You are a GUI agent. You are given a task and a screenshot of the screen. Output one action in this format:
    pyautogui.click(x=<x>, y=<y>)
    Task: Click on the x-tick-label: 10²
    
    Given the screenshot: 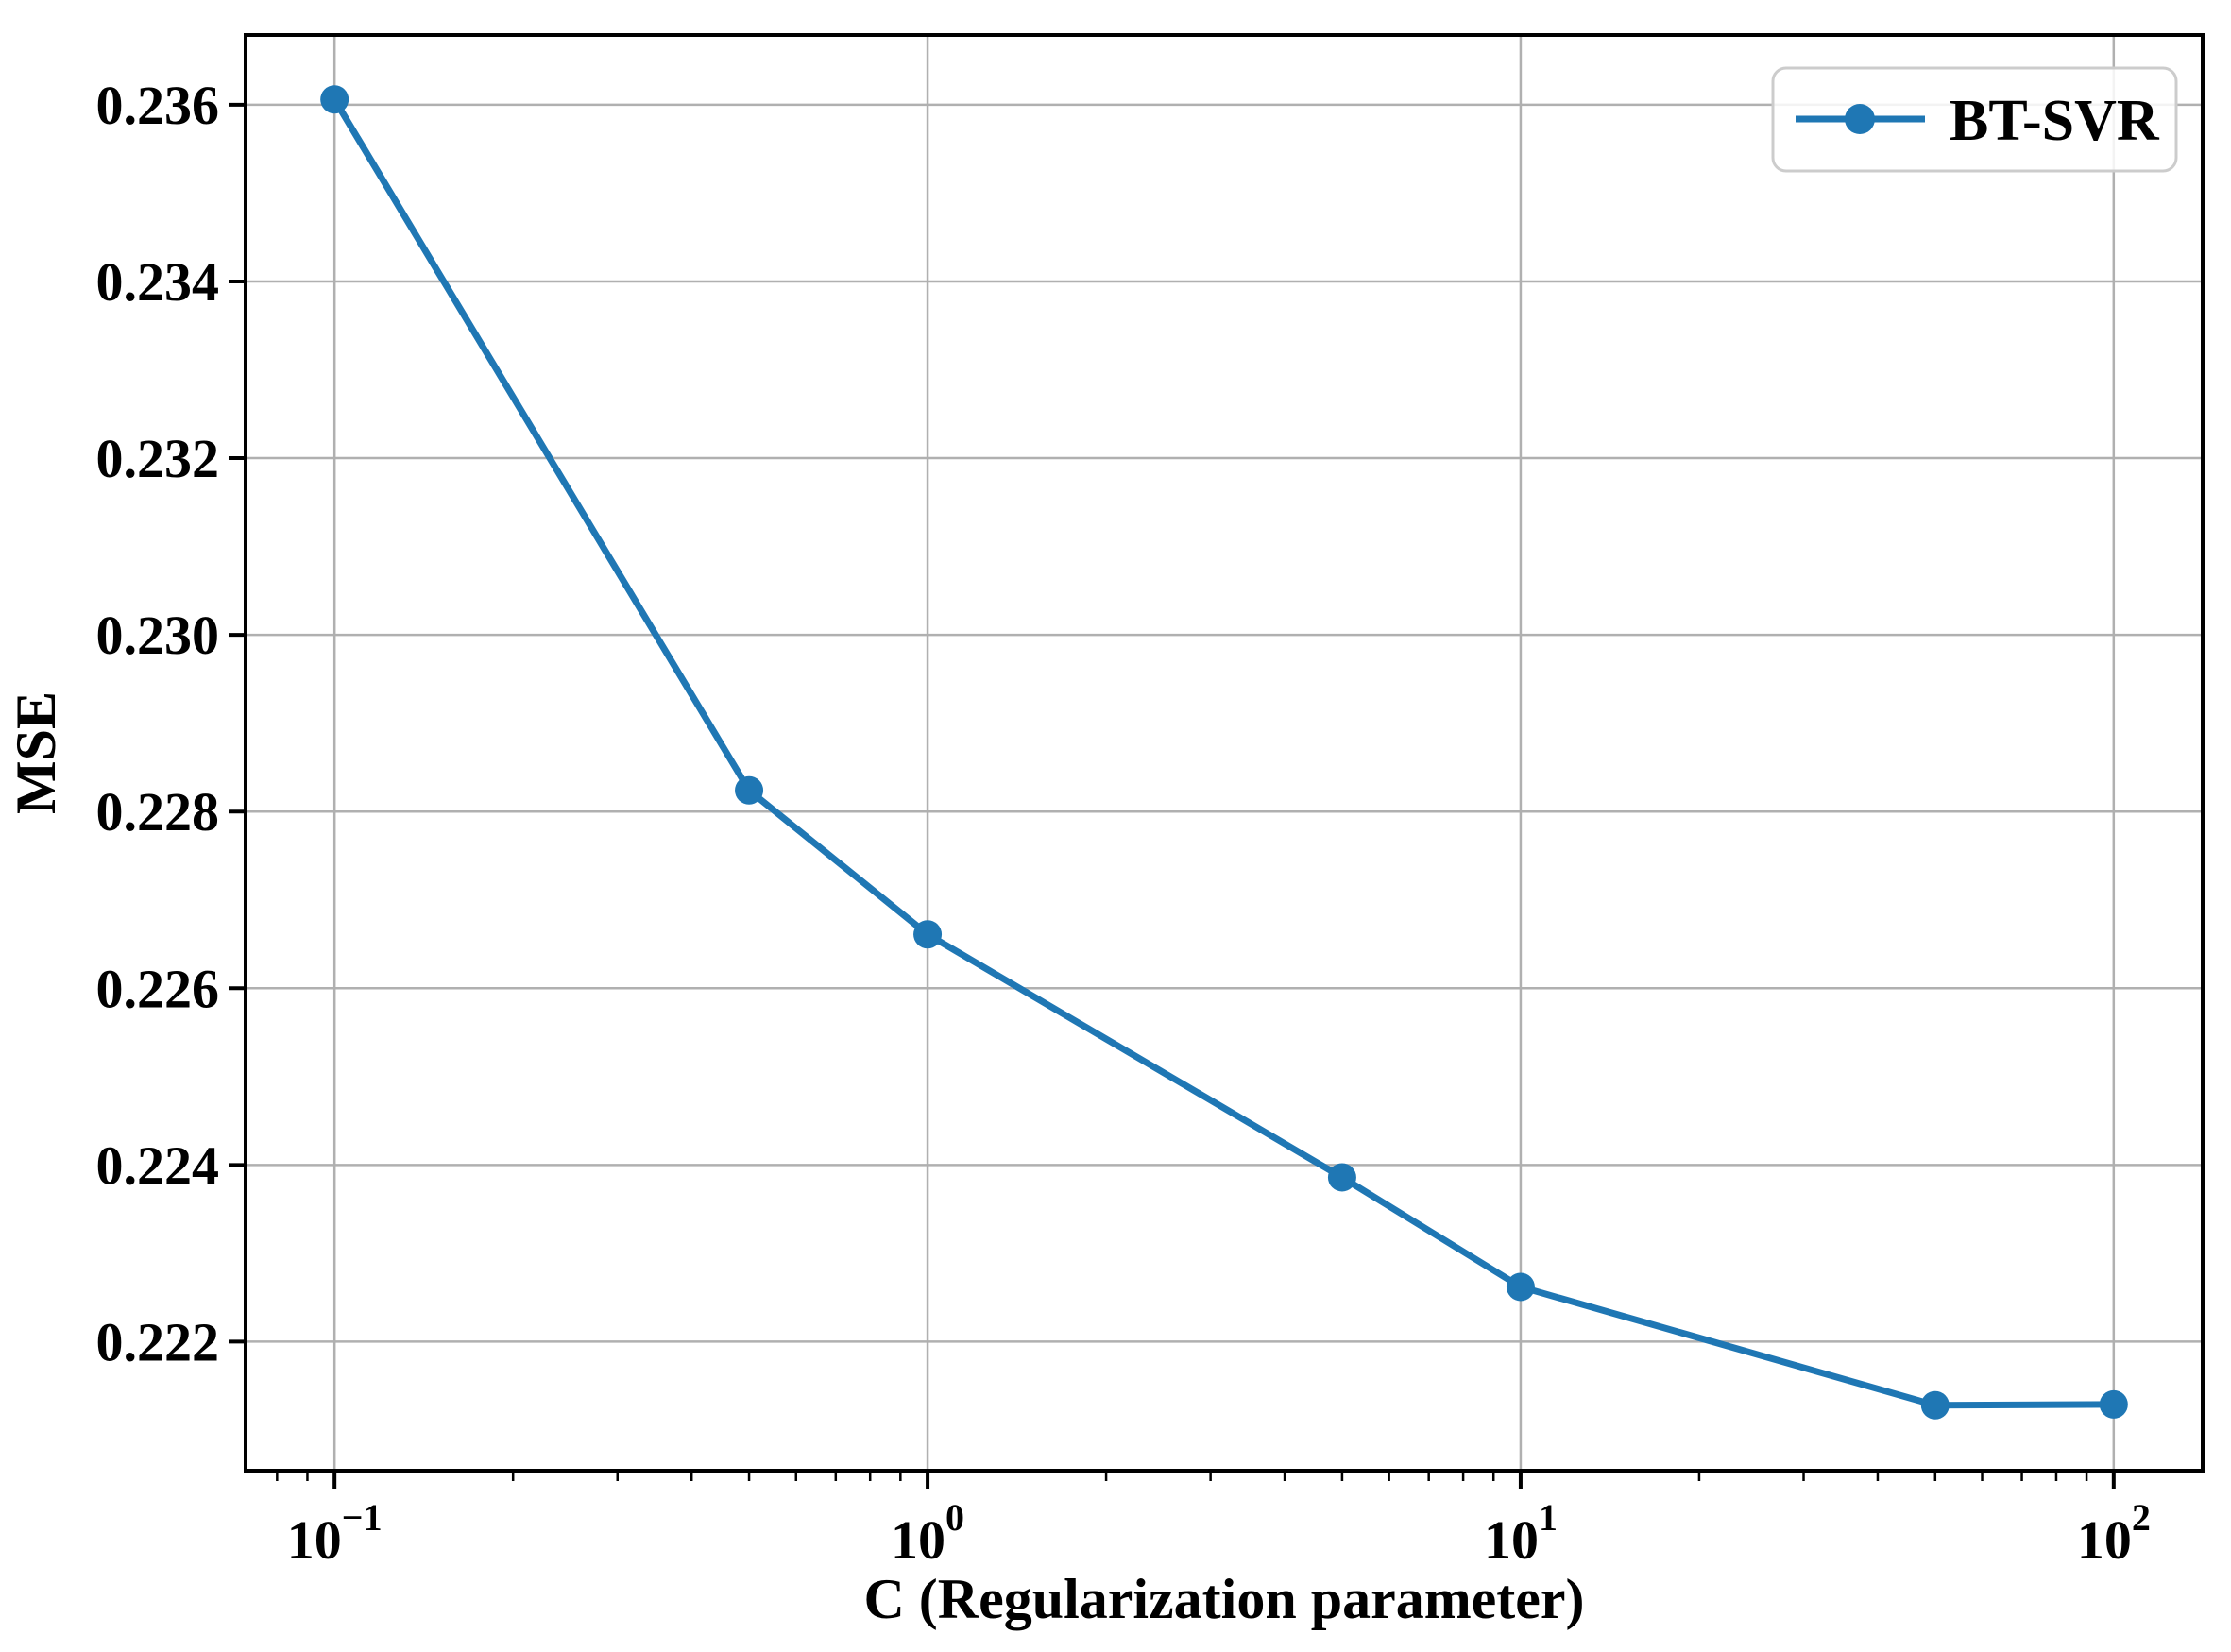 What is the action you would take?
    pyautogui.click(x=2114, y=1533)
    